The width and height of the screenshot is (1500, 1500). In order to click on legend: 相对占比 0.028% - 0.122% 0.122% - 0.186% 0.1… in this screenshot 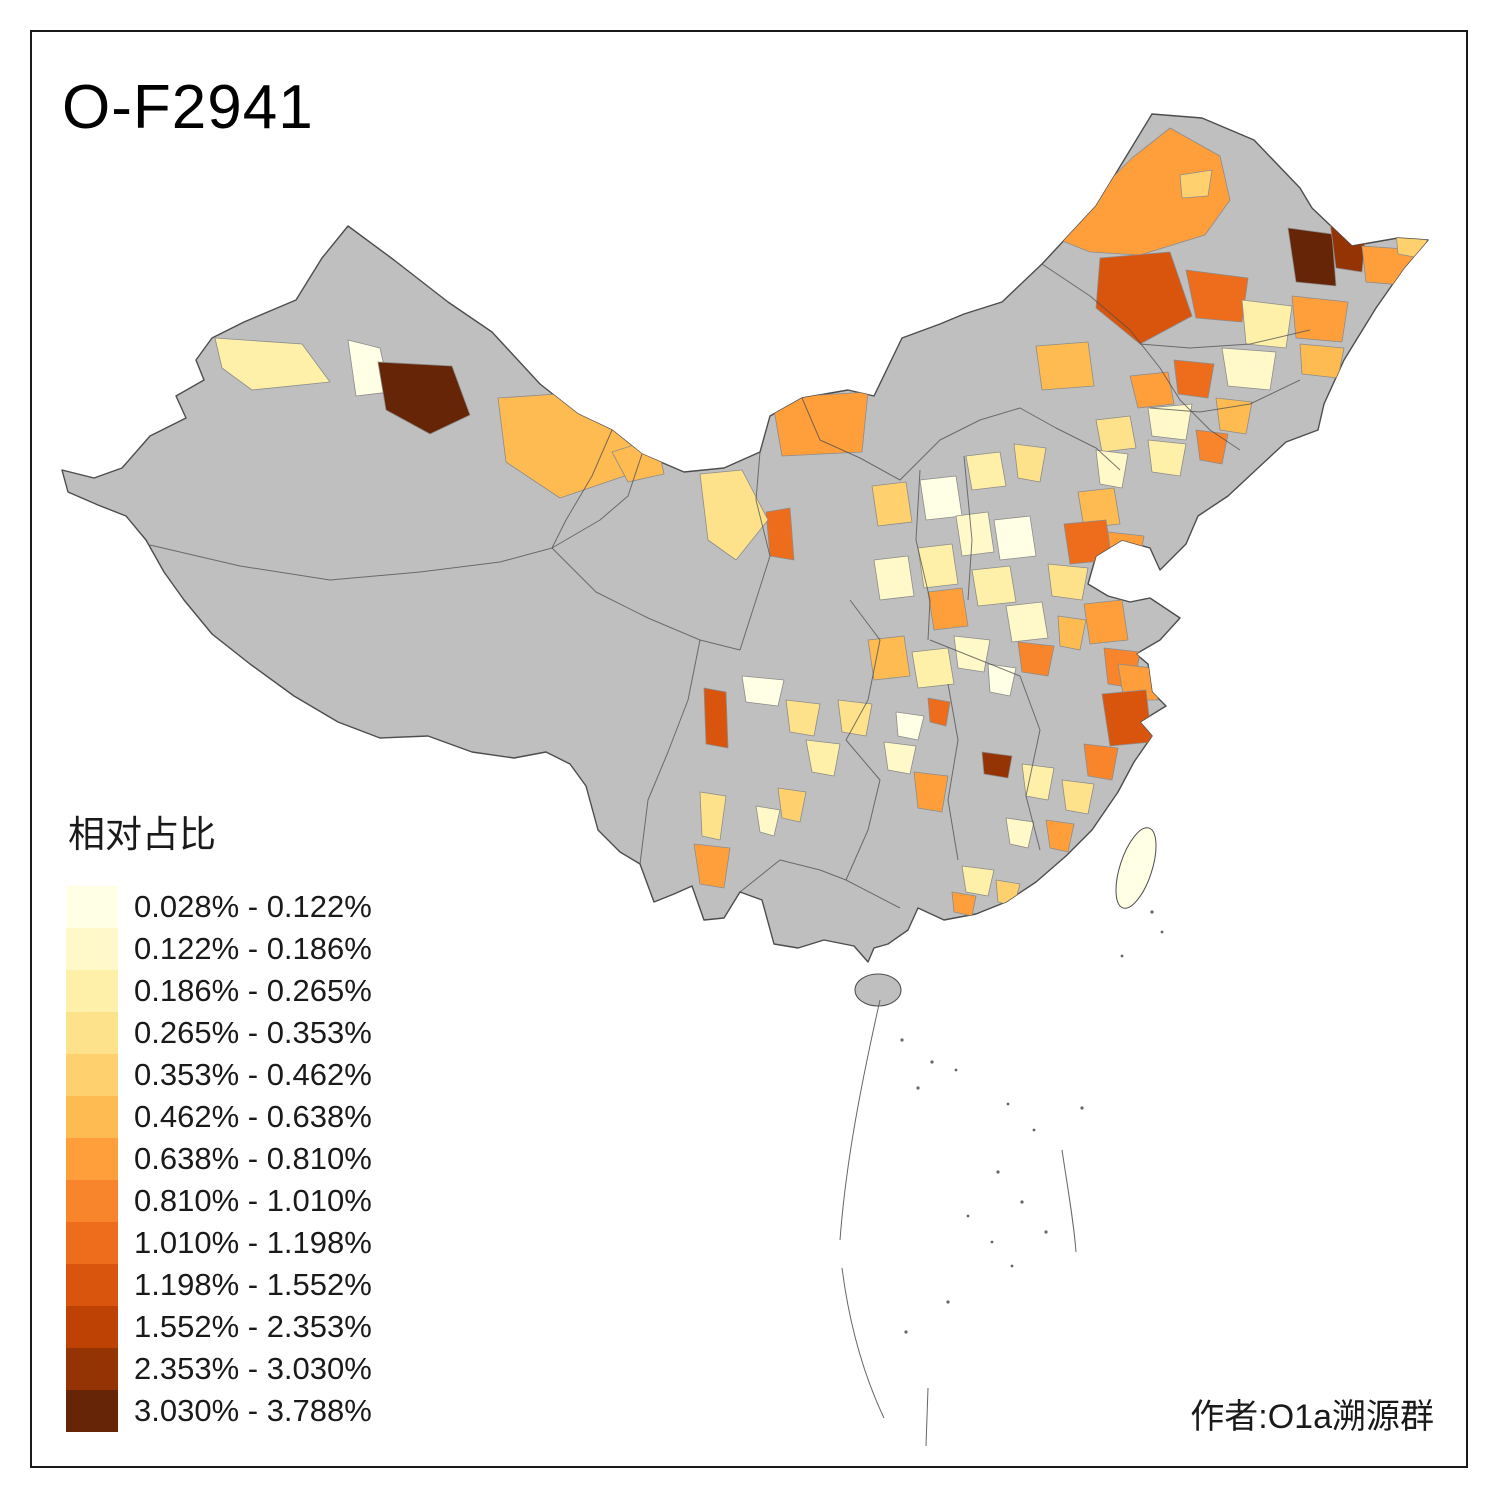, I will do `click(219, 1118)`.